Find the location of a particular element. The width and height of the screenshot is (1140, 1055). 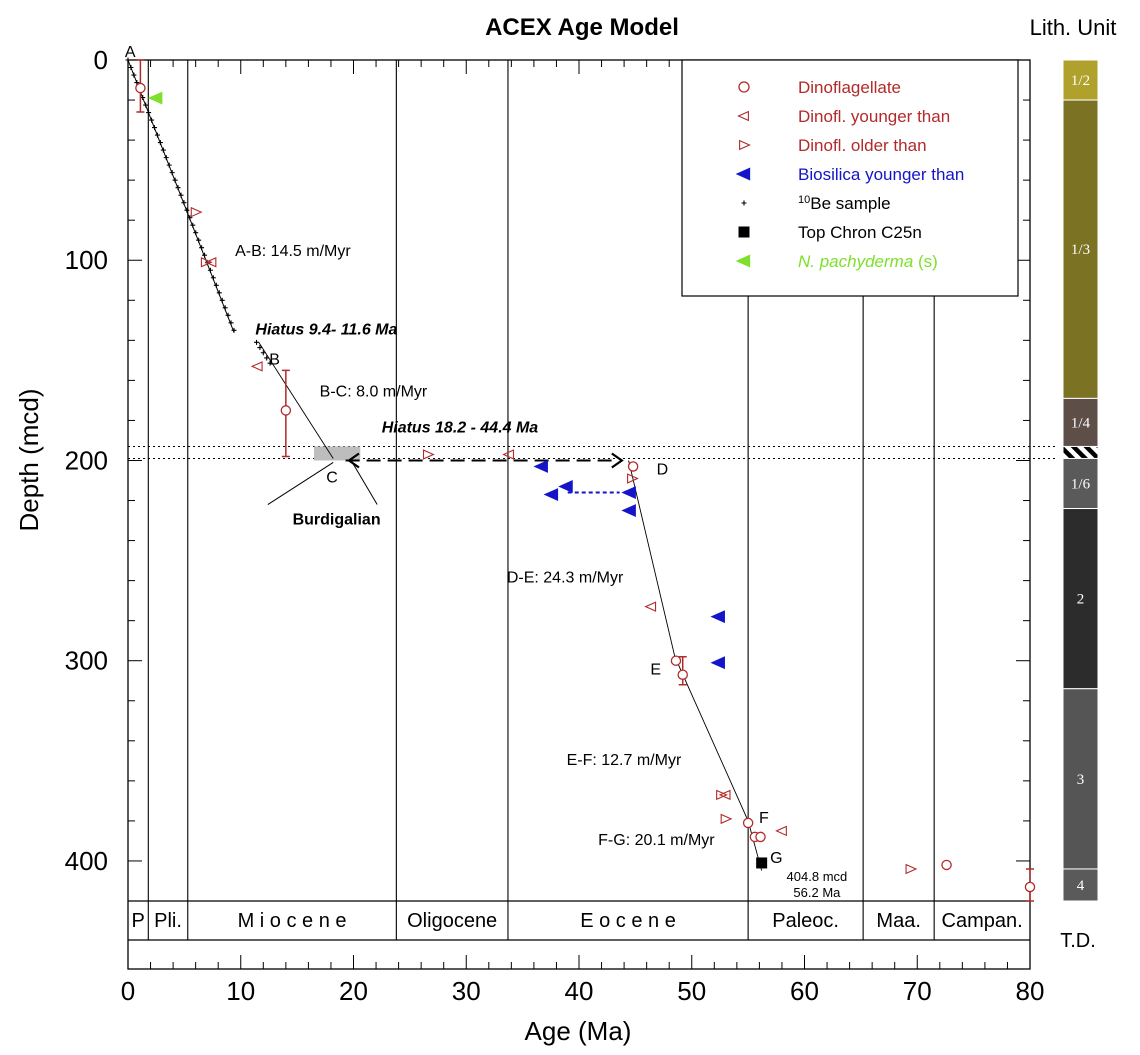

x-tick-label: 80 is located at coordinates (1030, 991).